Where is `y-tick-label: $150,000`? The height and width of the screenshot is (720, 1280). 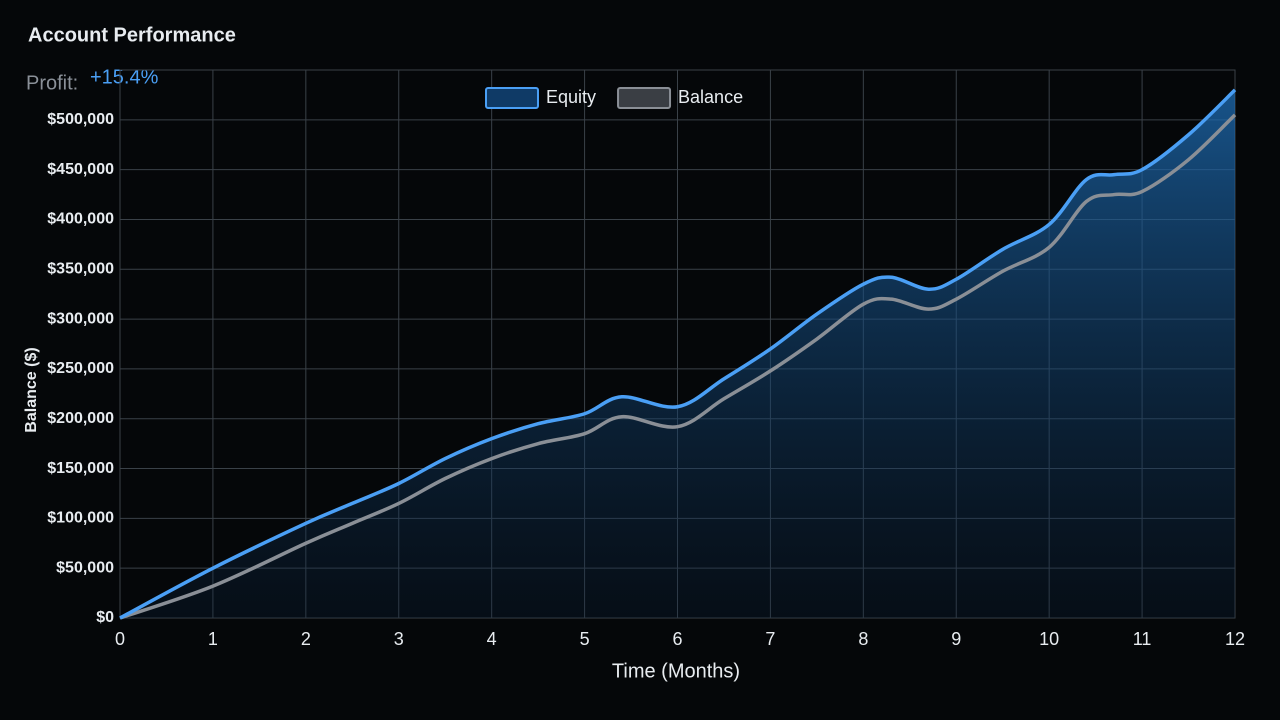 y-tick-label: $150,000 is located at coordinates (80, 468).